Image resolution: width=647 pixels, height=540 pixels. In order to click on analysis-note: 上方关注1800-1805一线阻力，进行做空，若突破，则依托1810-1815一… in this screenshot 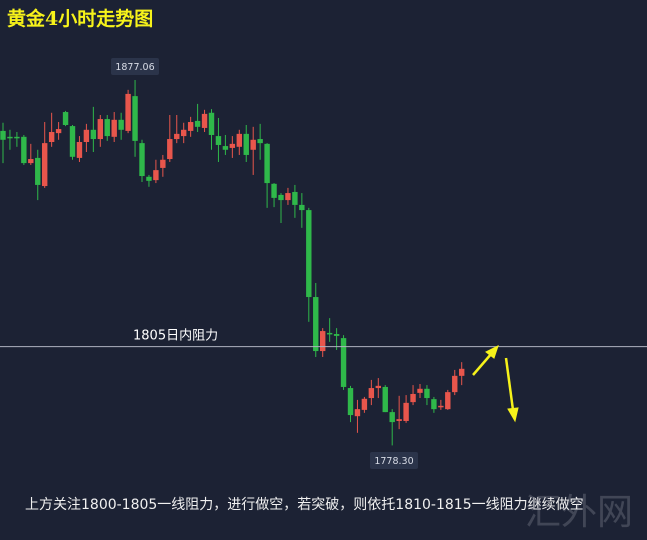, I will do `click(304, 505)`.